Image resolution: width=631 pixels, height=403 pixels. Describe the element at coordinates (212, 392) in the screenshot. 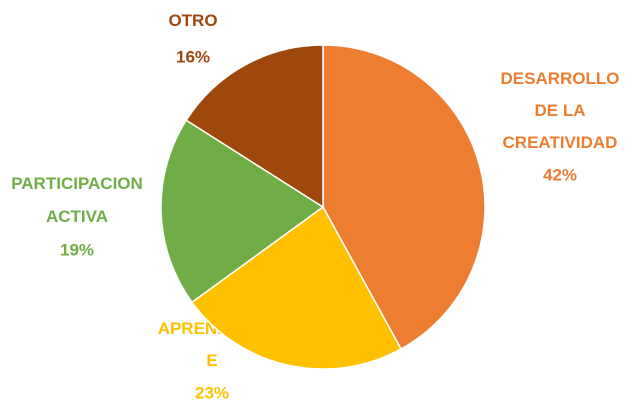

I see `slice-value-label: 23%` at that location.